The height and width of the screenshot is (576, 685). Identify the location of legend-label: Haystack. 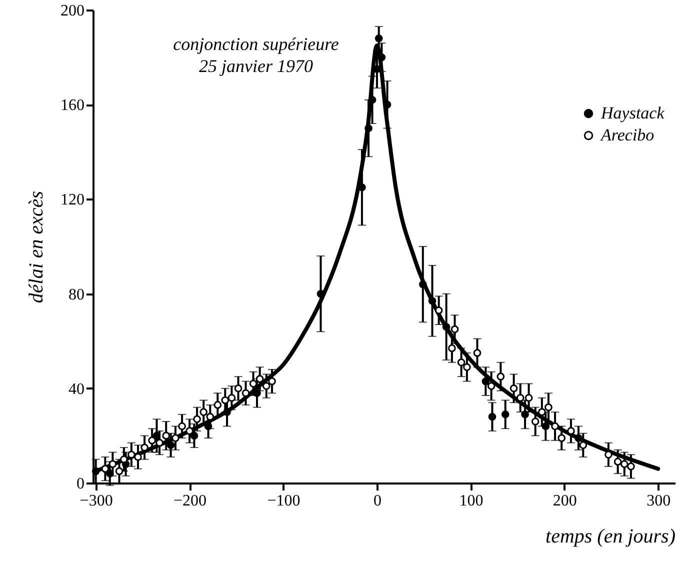
(632, 113).